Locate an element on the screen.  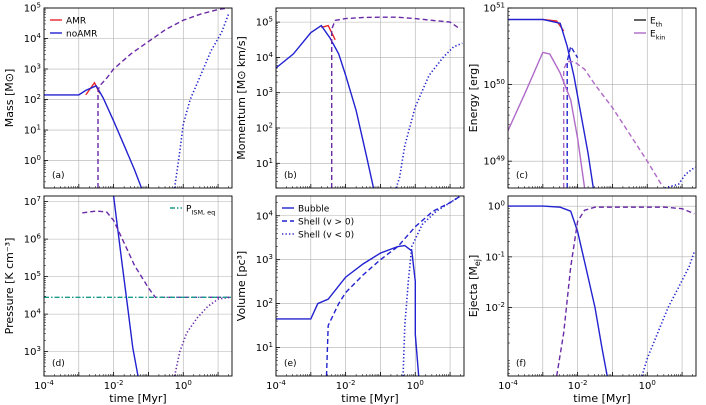
y-axis-label: Pressure [K cm⁻³] is located at coordinates (9, 286).